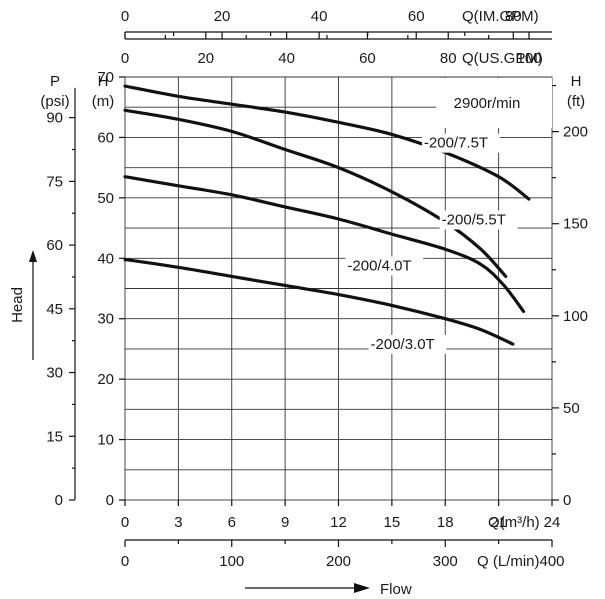 The height and width of the screenshot is (599, 605). I want to click on psi-tick-label: 45, so click(54, 309).